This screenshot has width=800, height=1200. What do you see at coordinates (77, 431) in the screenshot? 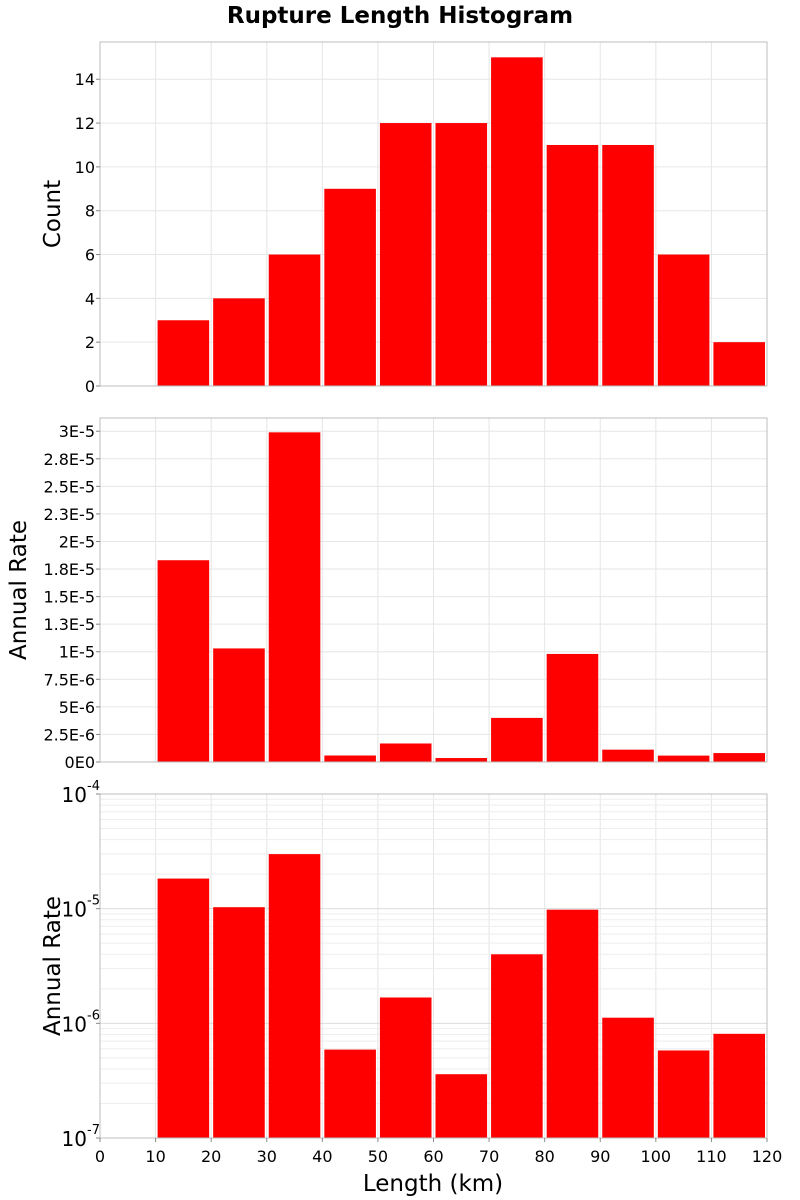
I see `y-tick-label: 3E-5` at bounding box center [77, 431].